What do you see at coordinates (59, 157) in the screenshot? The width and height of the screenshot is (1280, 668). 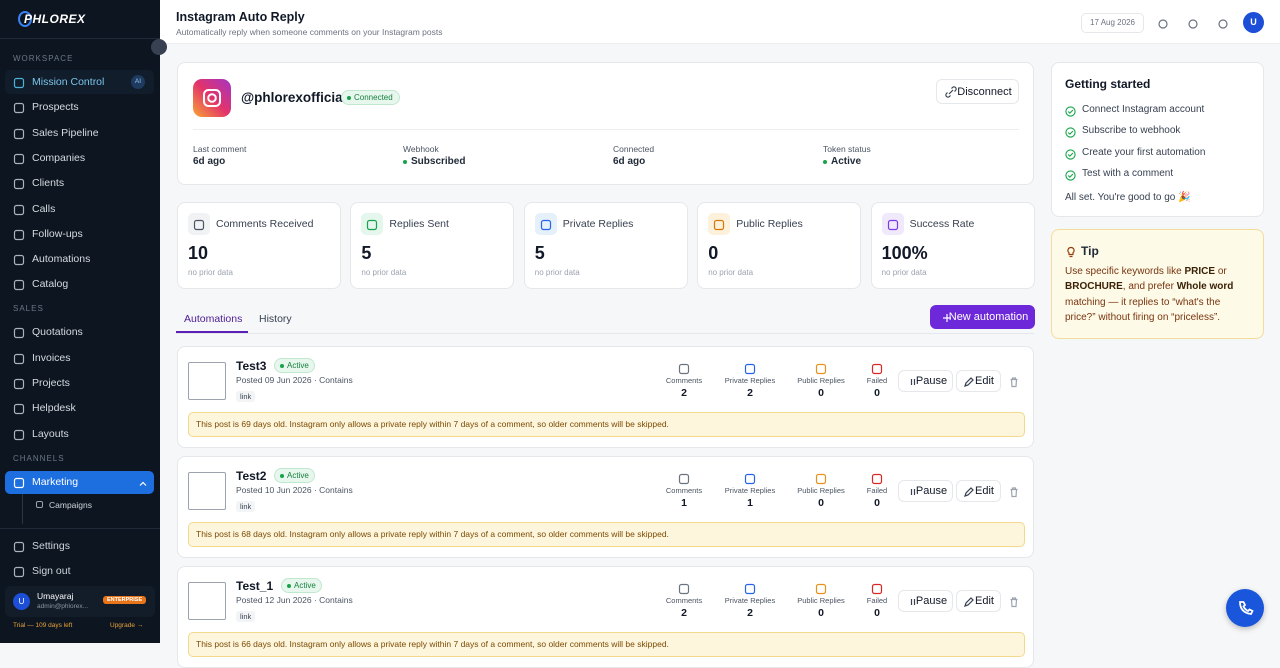 I see `nav-item: Companies` at bounding box center [59, 157].